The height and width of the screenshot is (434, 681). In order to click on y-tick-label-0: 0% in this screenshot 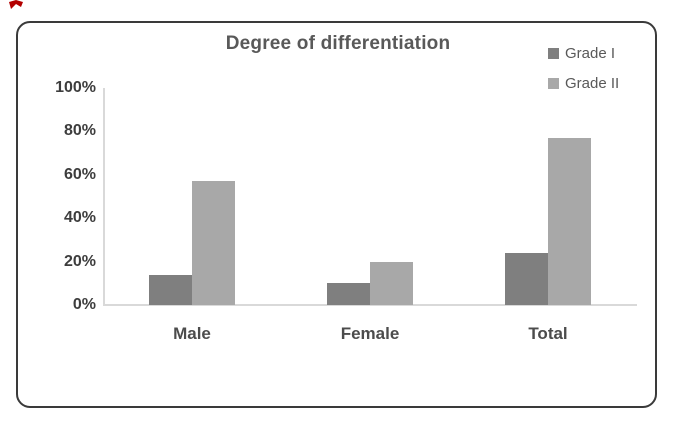, I will do `click(84, 304)`.